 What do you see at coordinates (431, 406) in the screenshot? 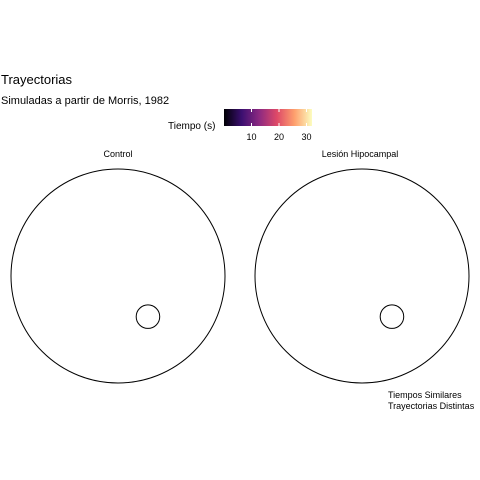
I see `caption-line-2: Trayectorias Distintas` at bounding box center [431, 406].